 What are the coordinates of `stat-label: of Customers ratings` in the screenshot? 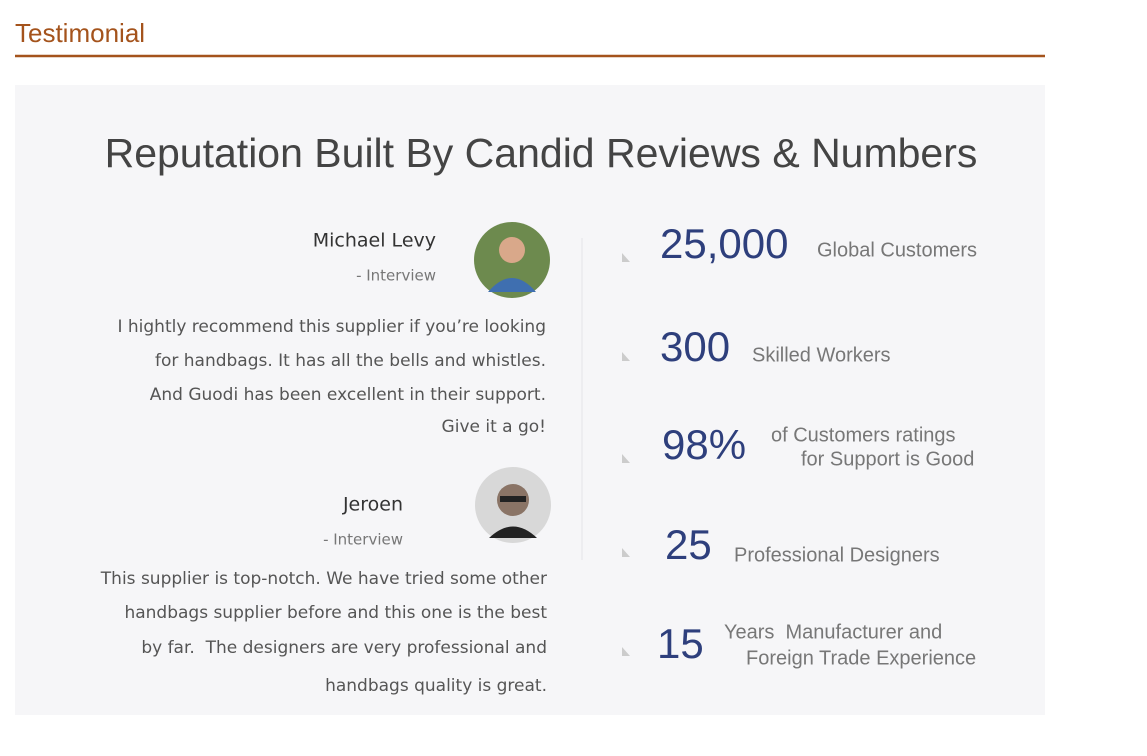 It's located at (863, 435).